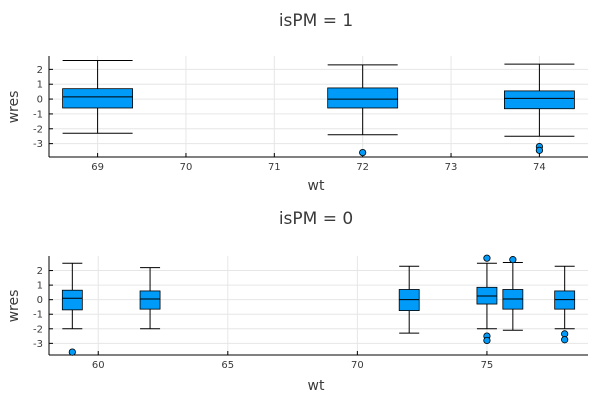  What do you see at coordinates (14, 107) in the screenshot?
I see `panel-1-y-axis-label: wres` at bounding box center [14, 107].